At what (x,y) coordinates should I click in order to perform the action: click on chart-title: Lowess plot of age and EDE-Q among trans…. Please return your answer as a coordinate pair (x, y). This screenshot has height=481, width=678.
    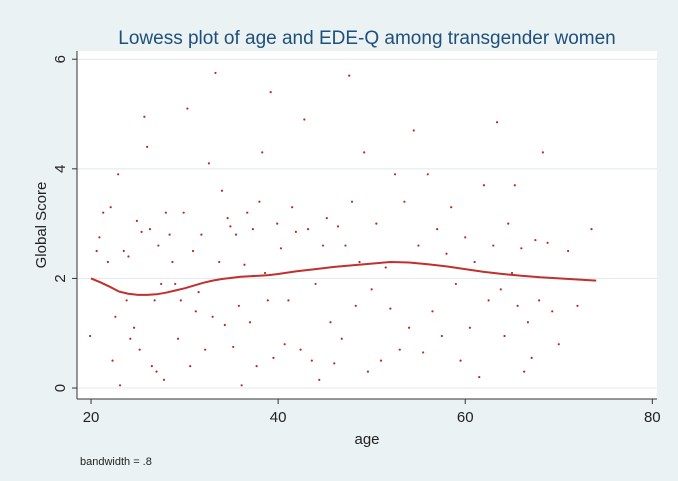
    Looking at the image, I should click on (366, 38).